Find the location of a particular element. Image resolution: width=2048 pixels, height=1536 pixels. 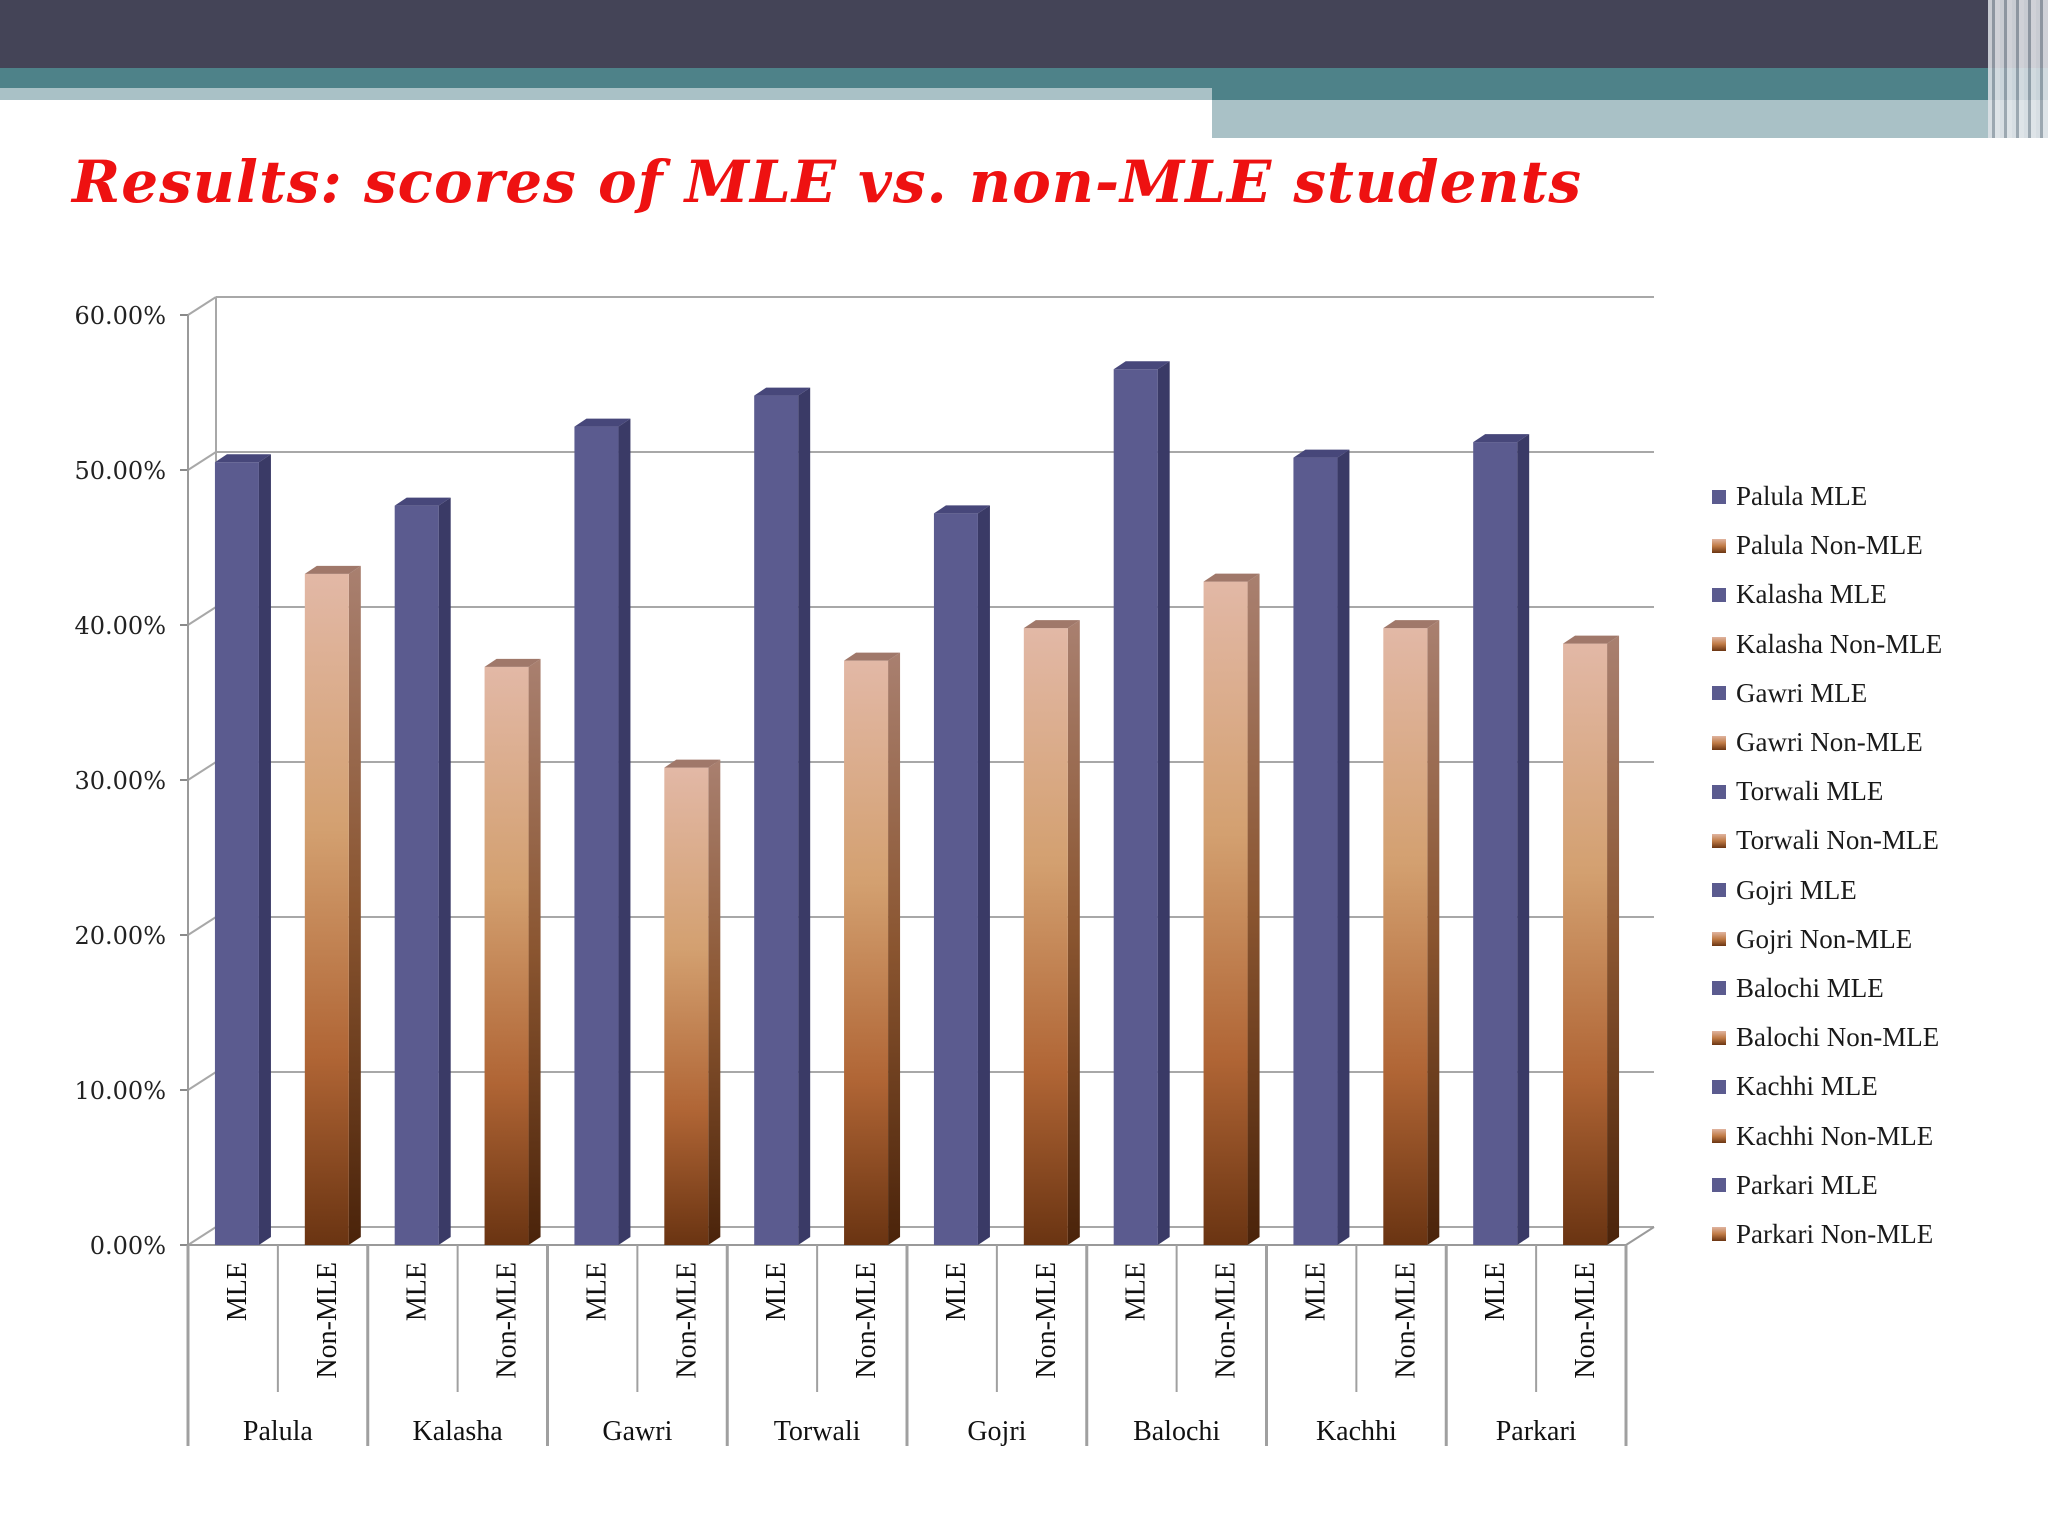

legend-label: Kalasha MLE is located at coordinates (1811, 594).